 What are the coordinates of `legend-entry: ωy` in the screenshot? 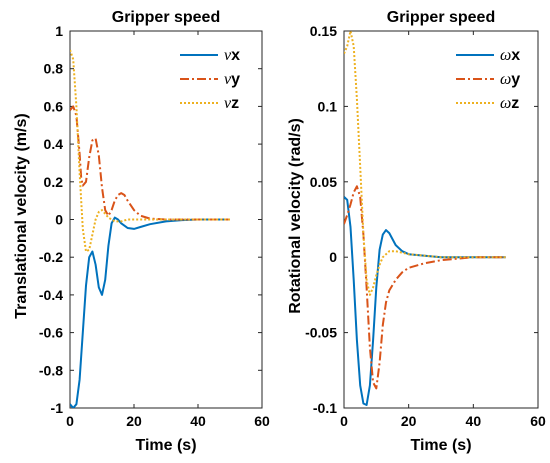 It's located at (510, 79).